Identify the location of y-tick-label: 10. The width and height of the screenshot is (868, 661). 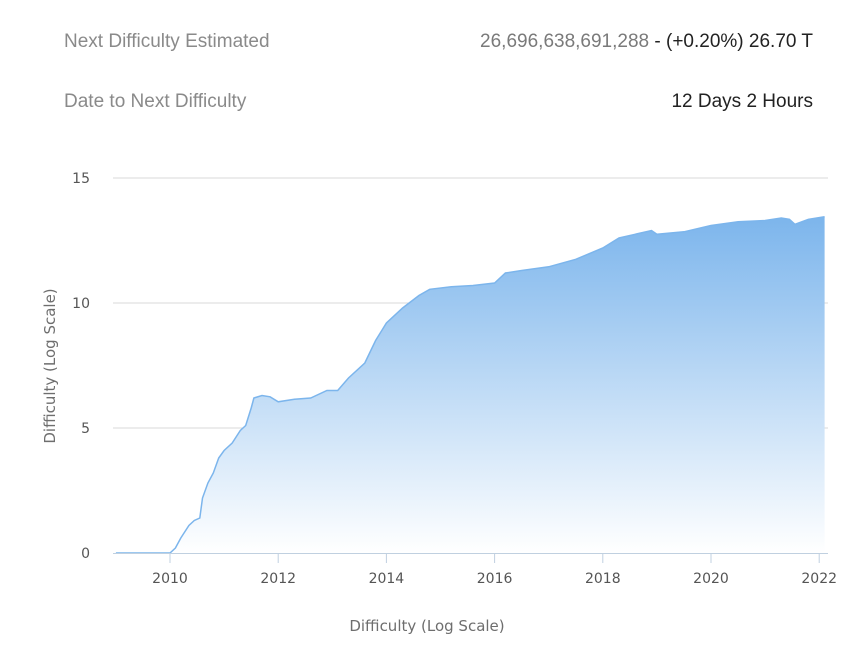
(81, 304).